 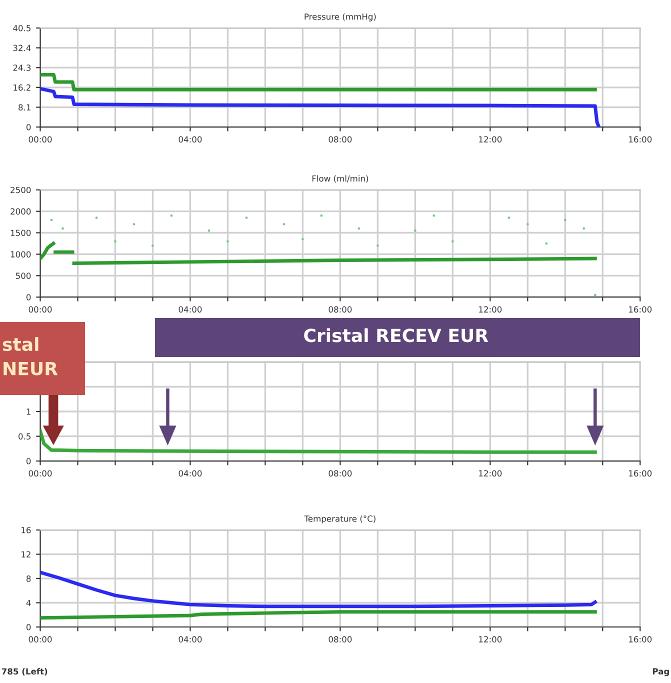 I want to click on text: 785 (Left), so click(x=25, y=672).